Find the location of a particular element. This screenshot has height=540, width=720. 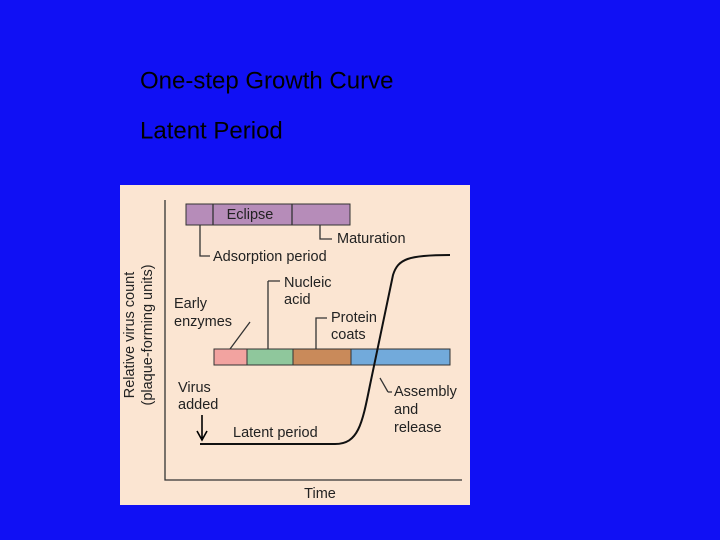

x-axis-label: Time is located at coordinates (320, 494).